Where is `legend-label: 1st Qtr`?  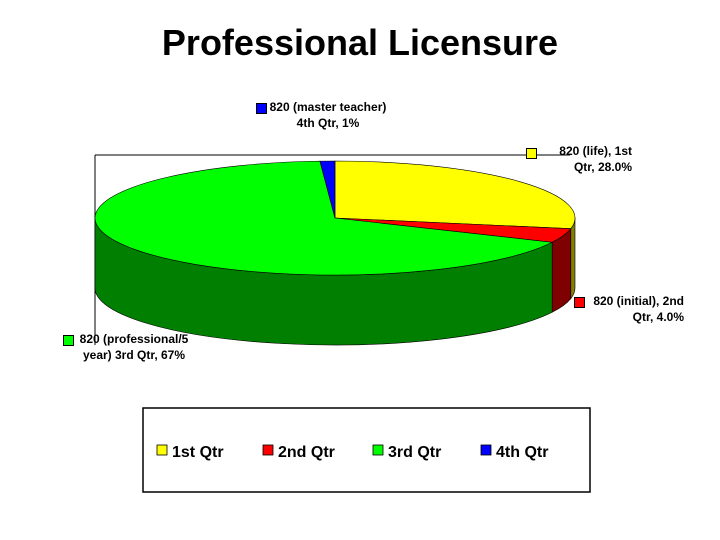 legend-label: 1st Qtr is located at coordinates (198, 452).